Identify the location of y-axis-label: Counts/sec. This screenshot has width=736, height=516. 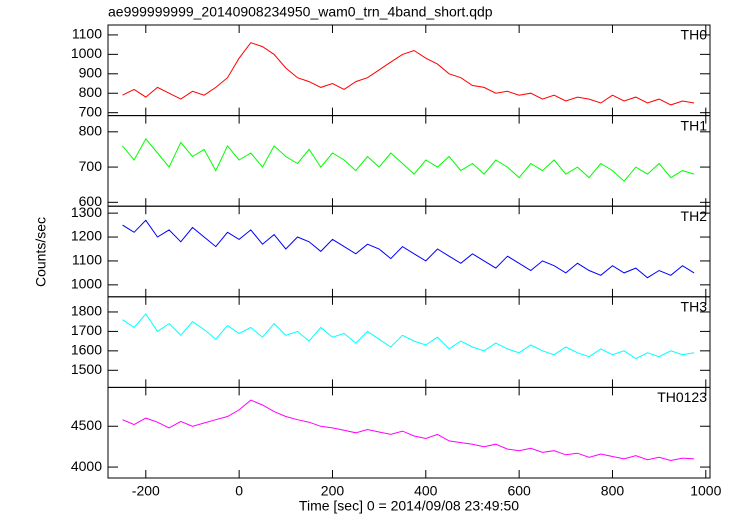
(41, 252).